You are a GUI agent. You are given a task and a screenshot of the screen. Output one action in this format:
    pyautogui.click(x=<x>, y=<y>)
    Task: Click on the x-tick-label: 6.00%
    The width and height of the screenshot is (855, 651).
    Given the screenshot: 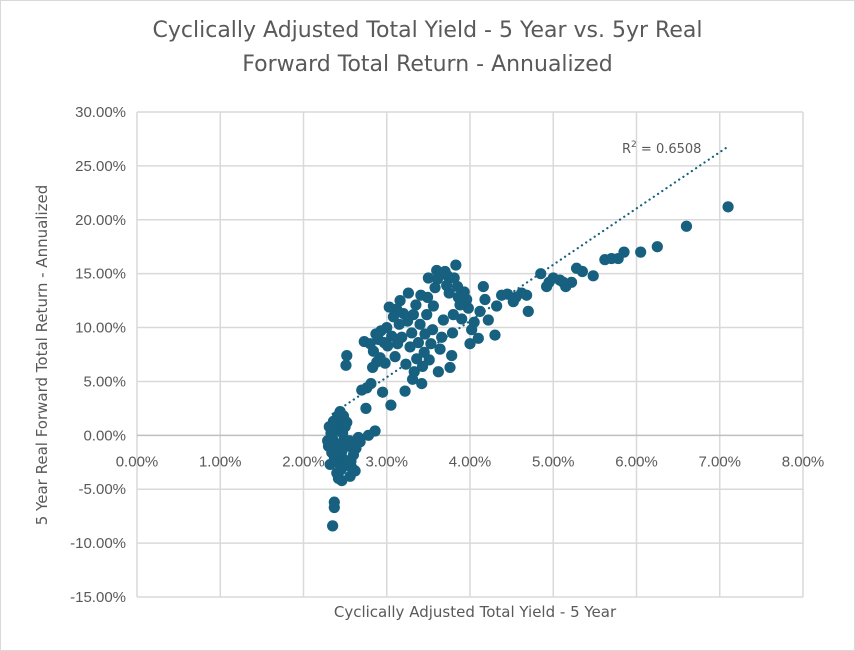 What is the action you would take?
    pyautogui.click(x=636, y=461)
    